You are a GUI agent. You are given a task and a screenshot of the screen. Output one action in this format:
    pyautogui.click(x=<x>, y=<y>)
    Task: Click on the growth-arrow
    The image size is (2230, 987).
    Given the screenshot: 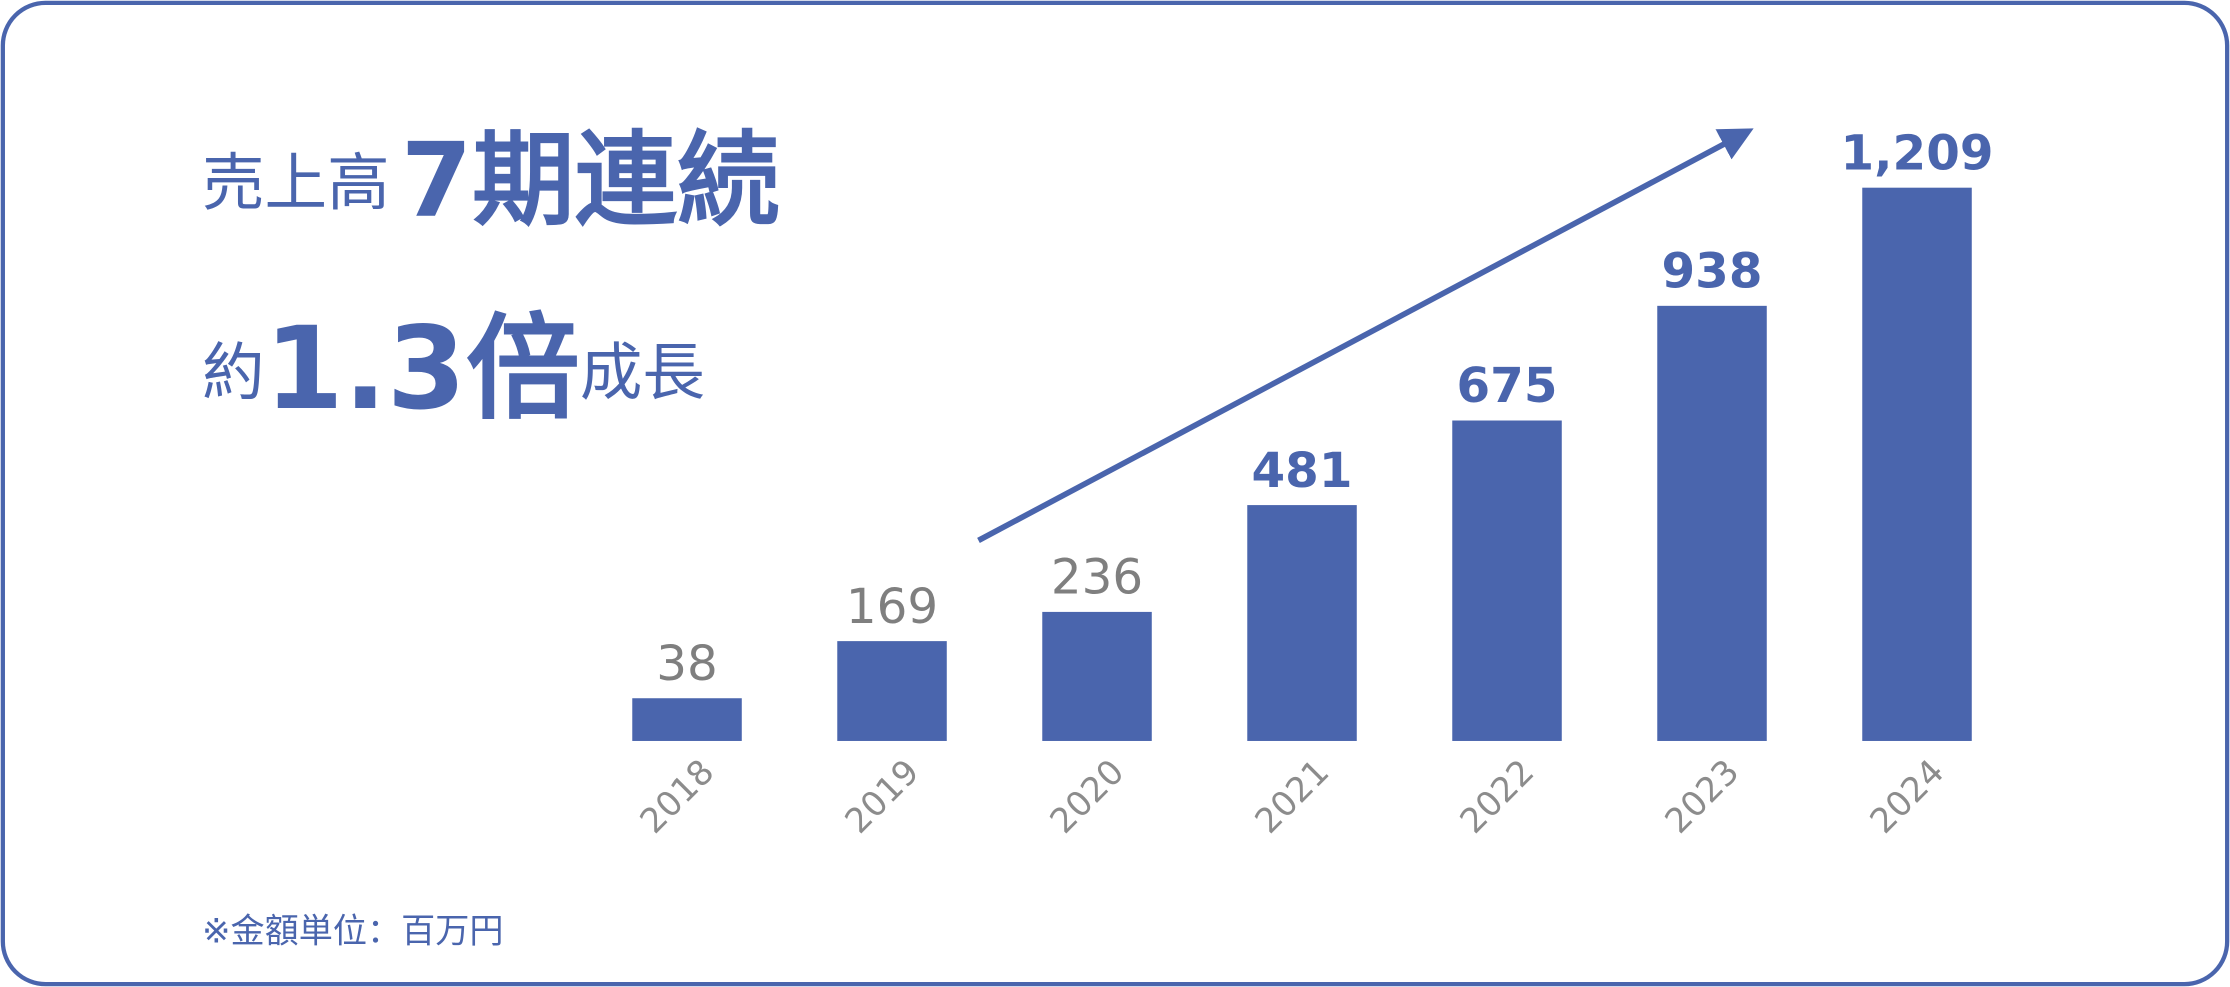 What is the action you would take?
    pyautogui.click(x=1365, y=335)
    